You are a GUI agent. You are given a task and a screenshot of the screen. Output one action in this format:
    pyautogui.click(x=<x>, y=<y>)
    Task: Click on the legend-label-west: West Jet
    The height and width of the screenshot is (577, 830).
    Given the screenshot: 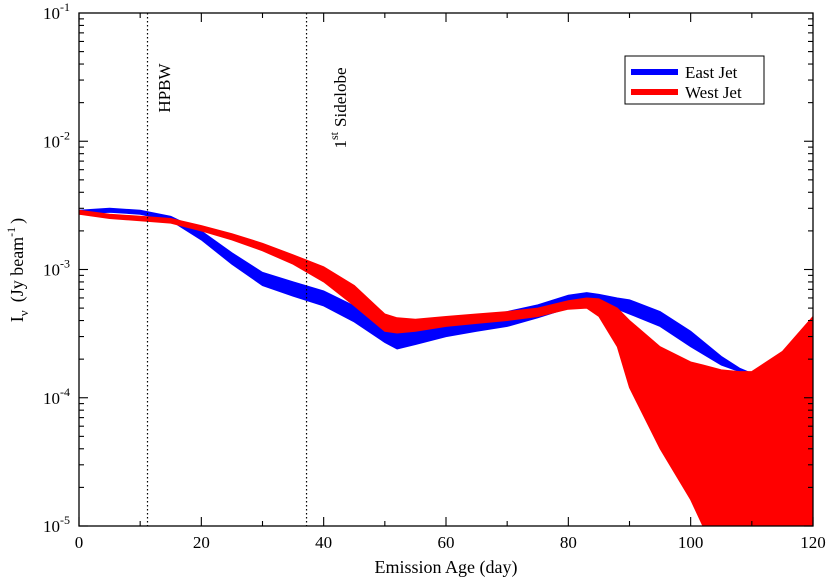 What is the action you would take?
    pyautogui.click(x=713, y=92)
    